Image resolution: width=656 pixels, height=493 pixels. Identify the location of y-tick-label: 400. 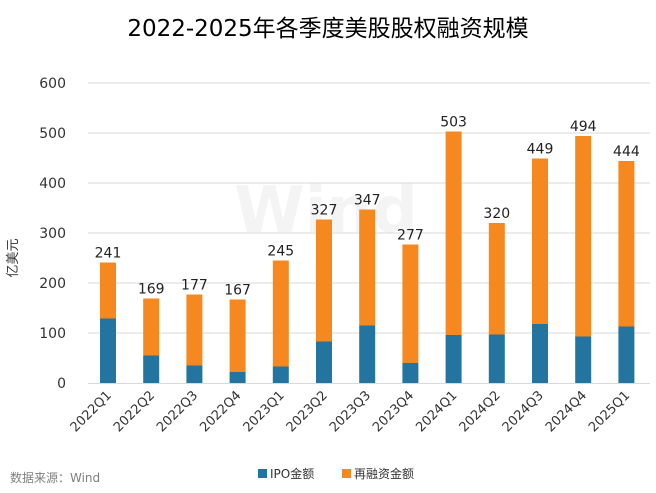
(52, 184).